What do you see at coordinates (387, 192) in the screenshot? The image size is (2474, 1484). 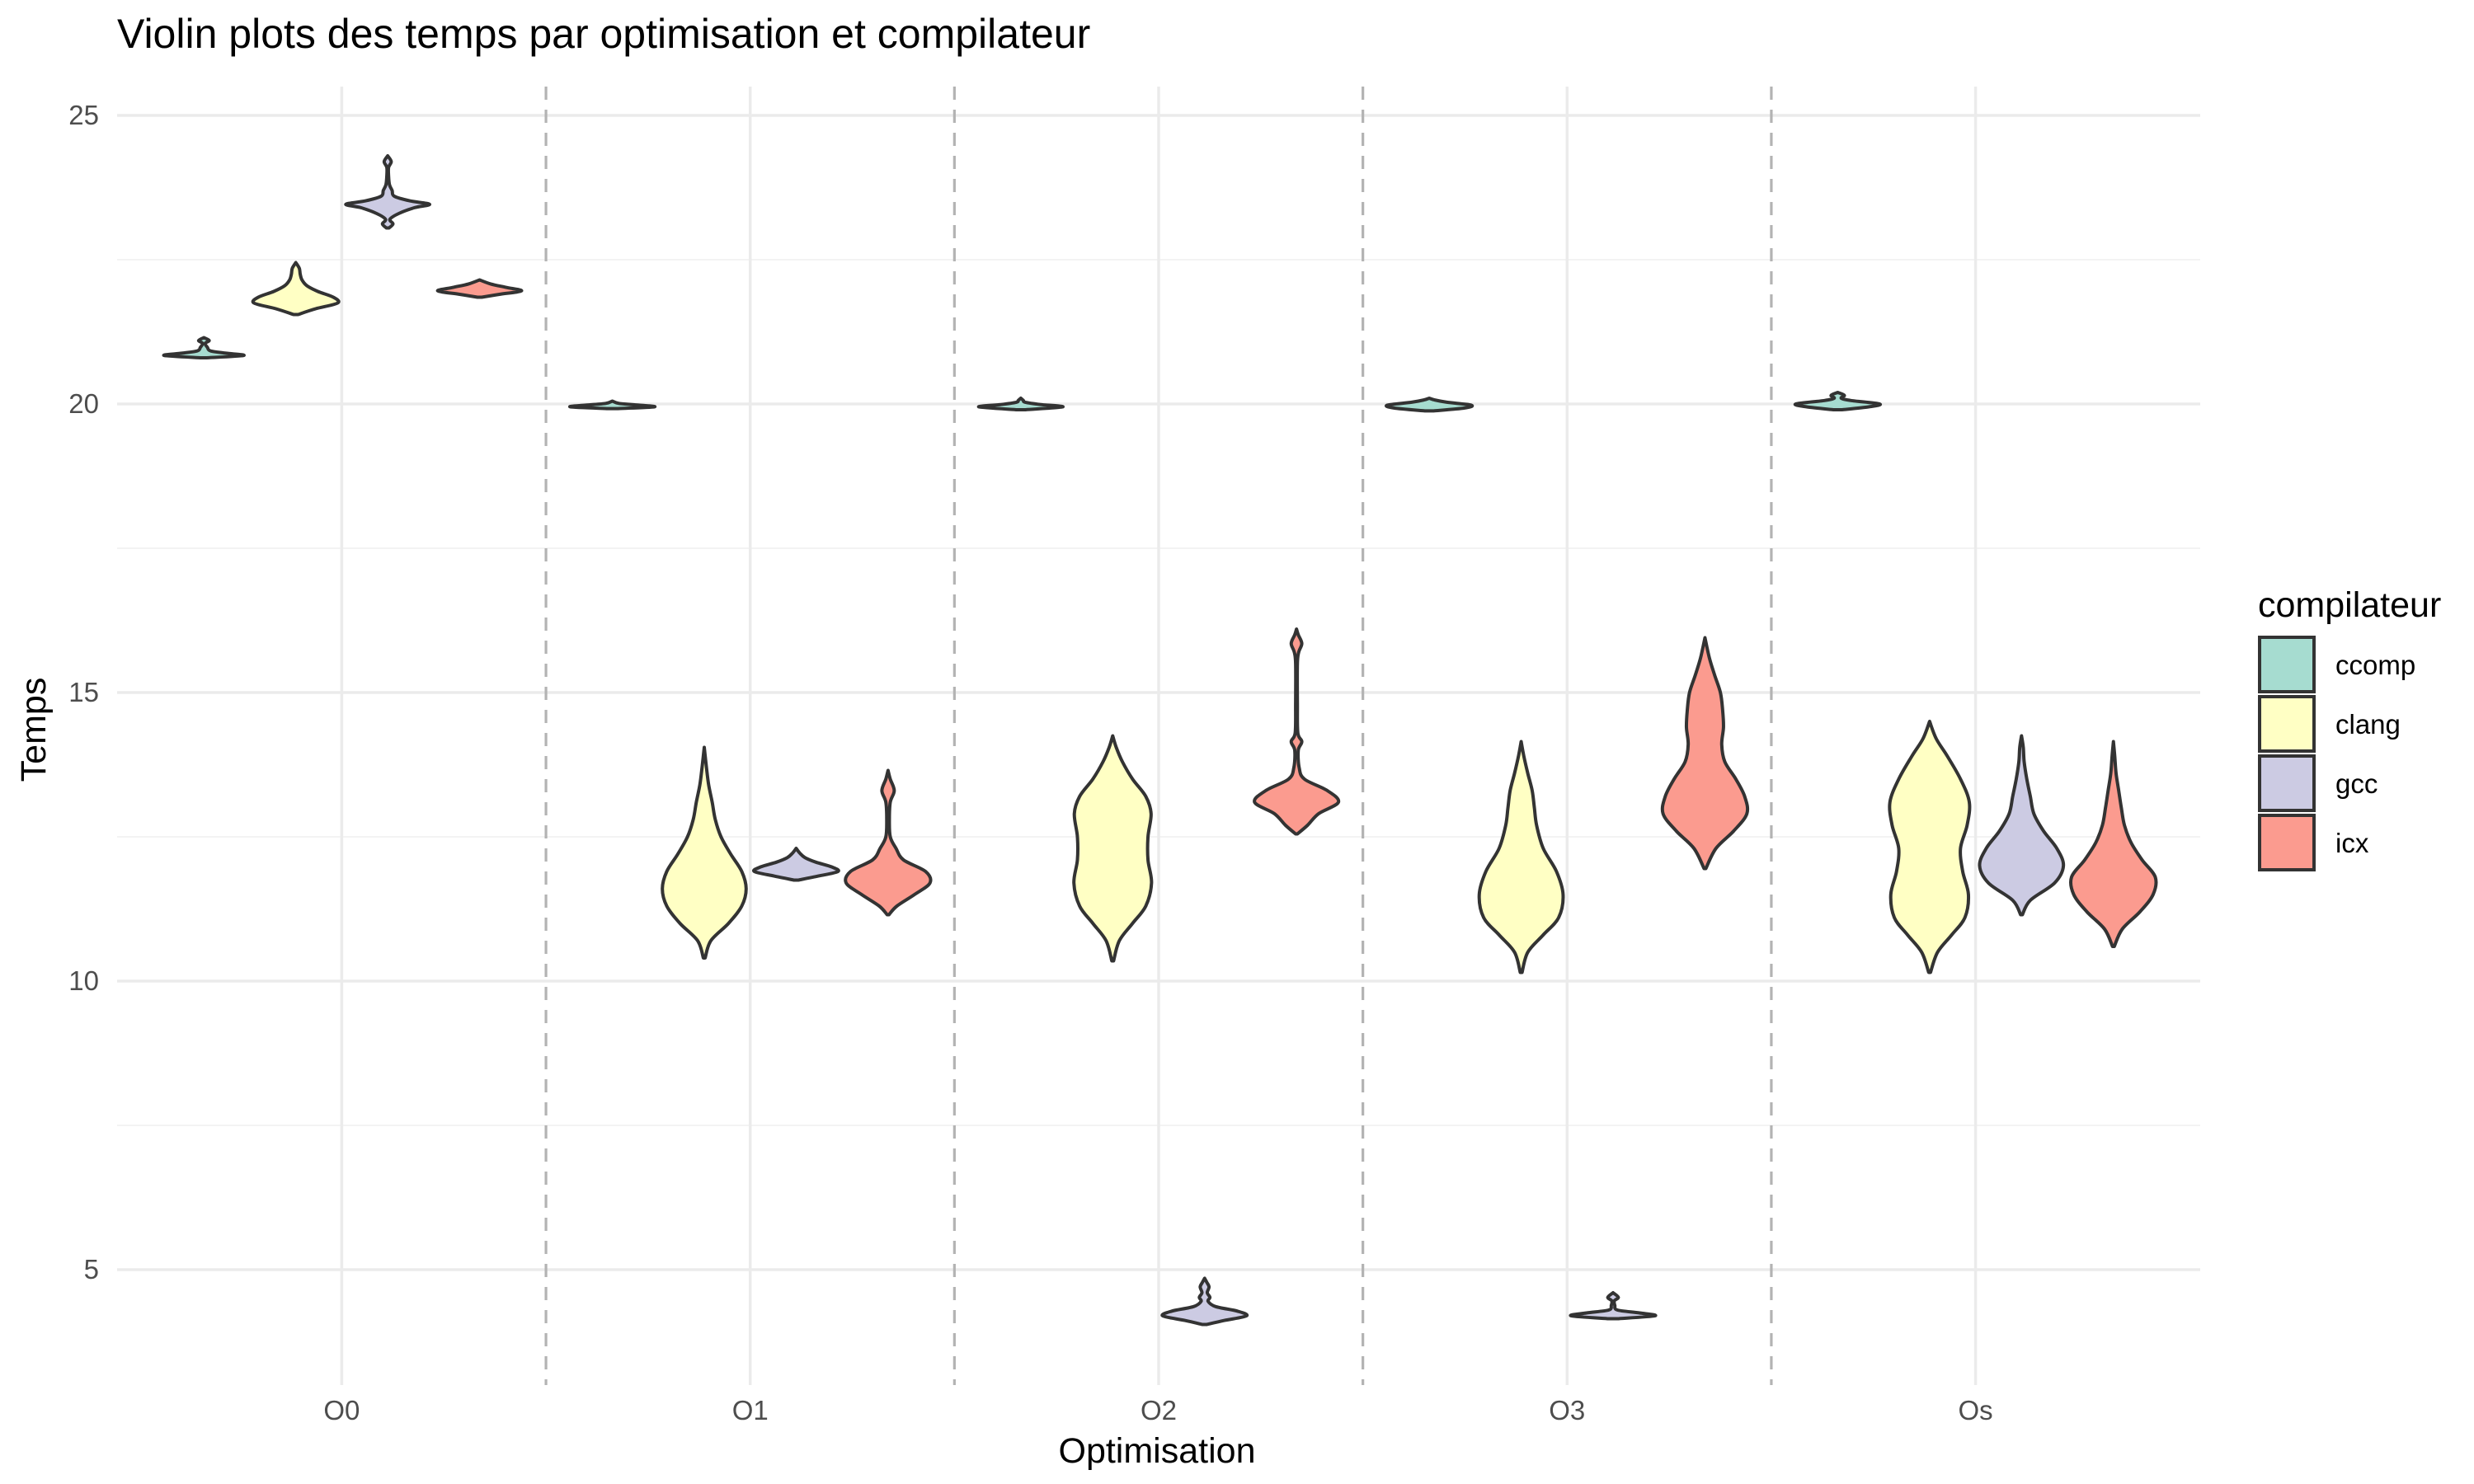 I see `violin-gcc-O0` at bounding box center [387, 192].